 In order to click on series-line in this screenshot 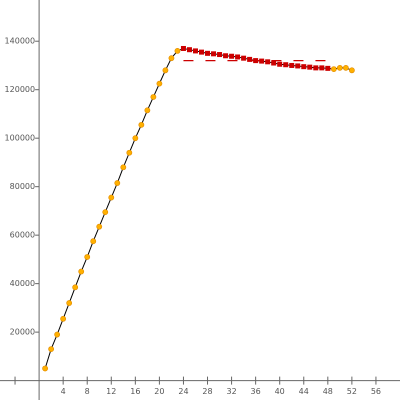, I will do `click(343, 69)`.